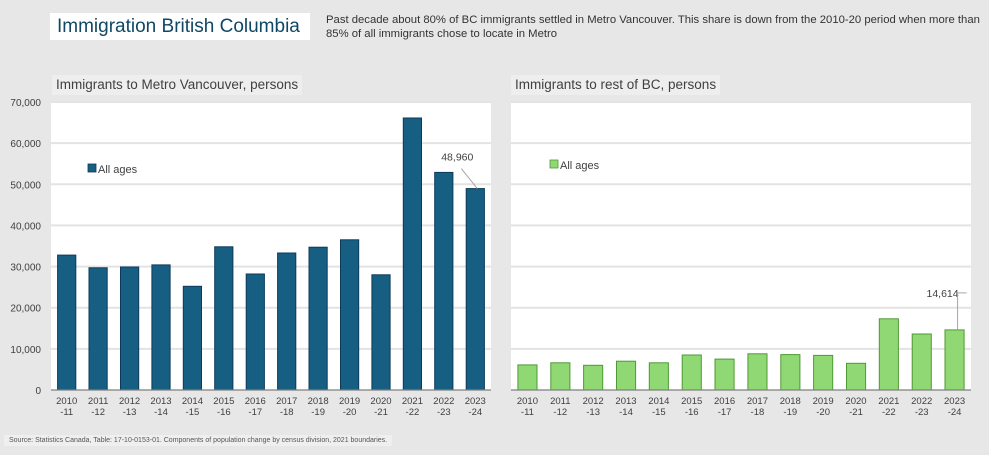 This screenshot has width=989, height=455. What do you see at coordinates (954, 401) in the screenshot?
I see `x-tick-label: 2023` at bounding box center [954, 401].